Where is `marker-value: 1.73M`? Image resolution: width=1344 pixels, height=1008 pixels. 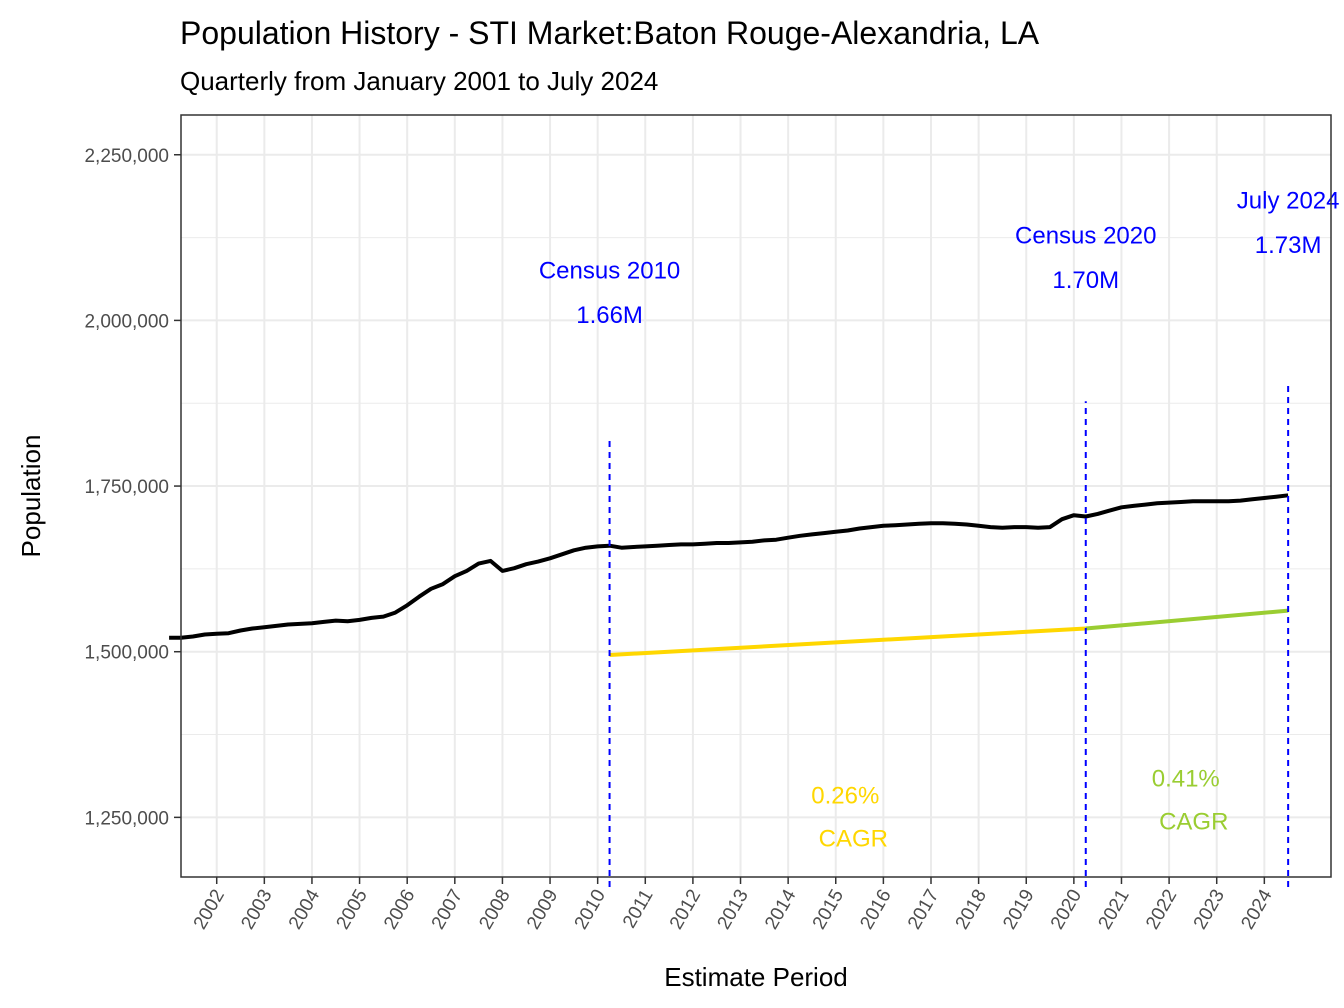
marker-value: 1.73M is located at coordinates (1288, 245).